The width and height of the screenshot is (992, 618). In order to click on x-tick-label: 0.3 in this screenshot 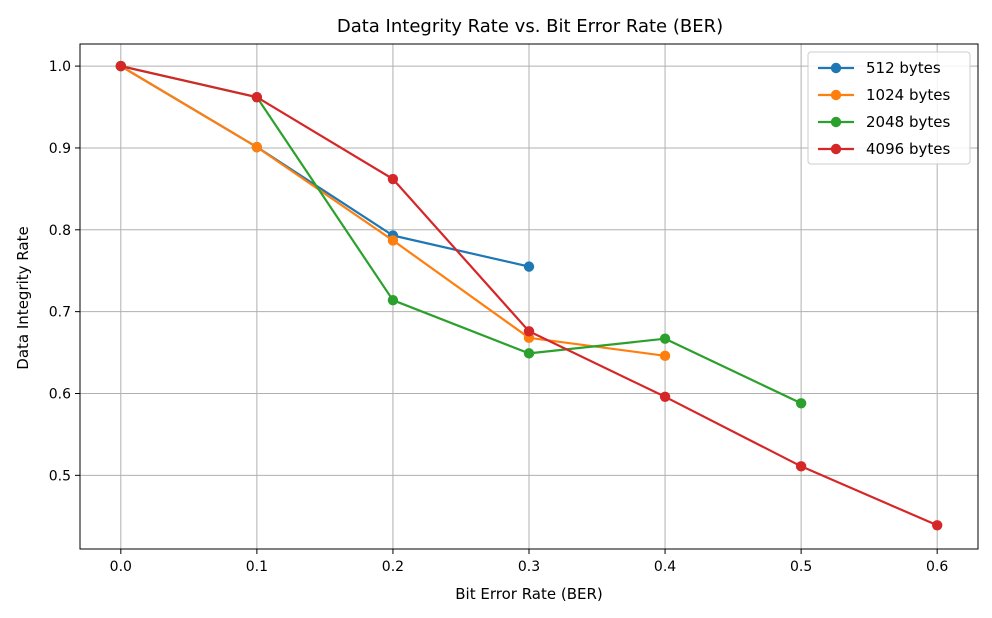, I will do `click(529, 567)`.